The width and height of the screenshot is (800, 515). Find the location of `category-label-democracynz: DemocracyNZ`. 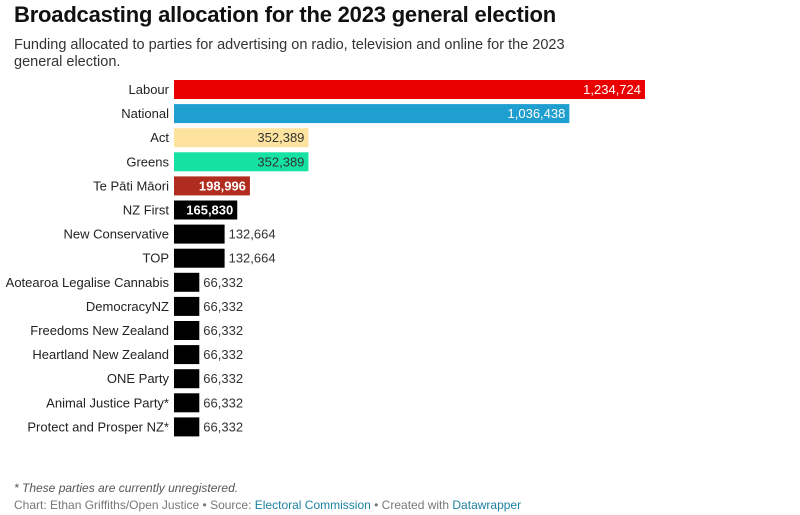

category-label-democracynz: DemocracyNZ is located at coordinates (127, 306).